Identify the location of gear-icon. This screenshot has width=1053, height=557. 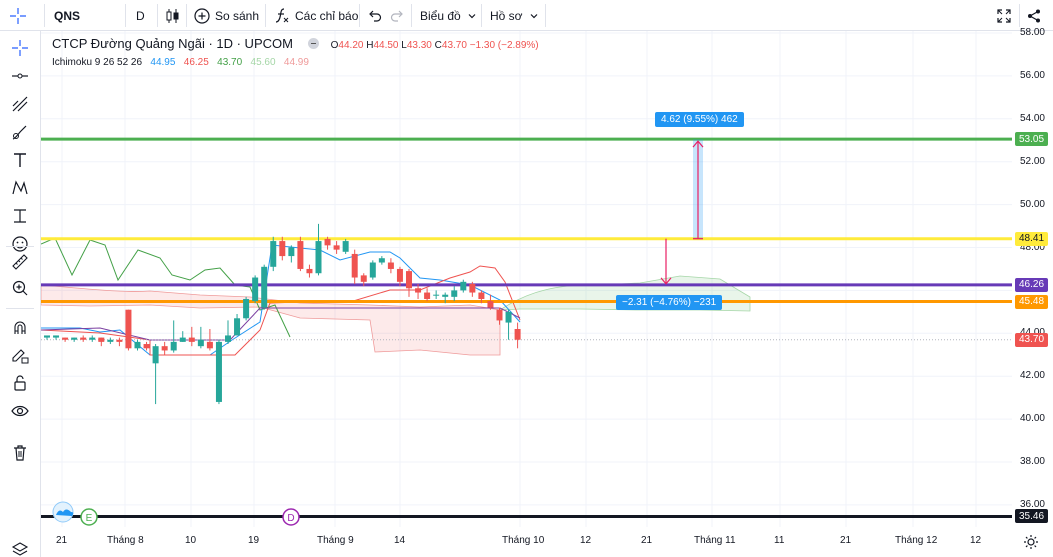
(1031, 542).